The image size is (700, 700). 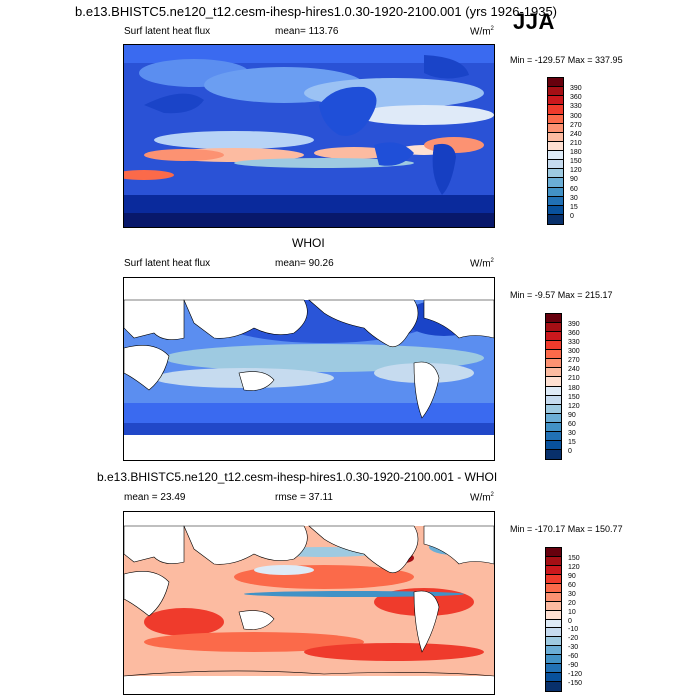 I want to click on panel1-map, so click(x=309, y=136).